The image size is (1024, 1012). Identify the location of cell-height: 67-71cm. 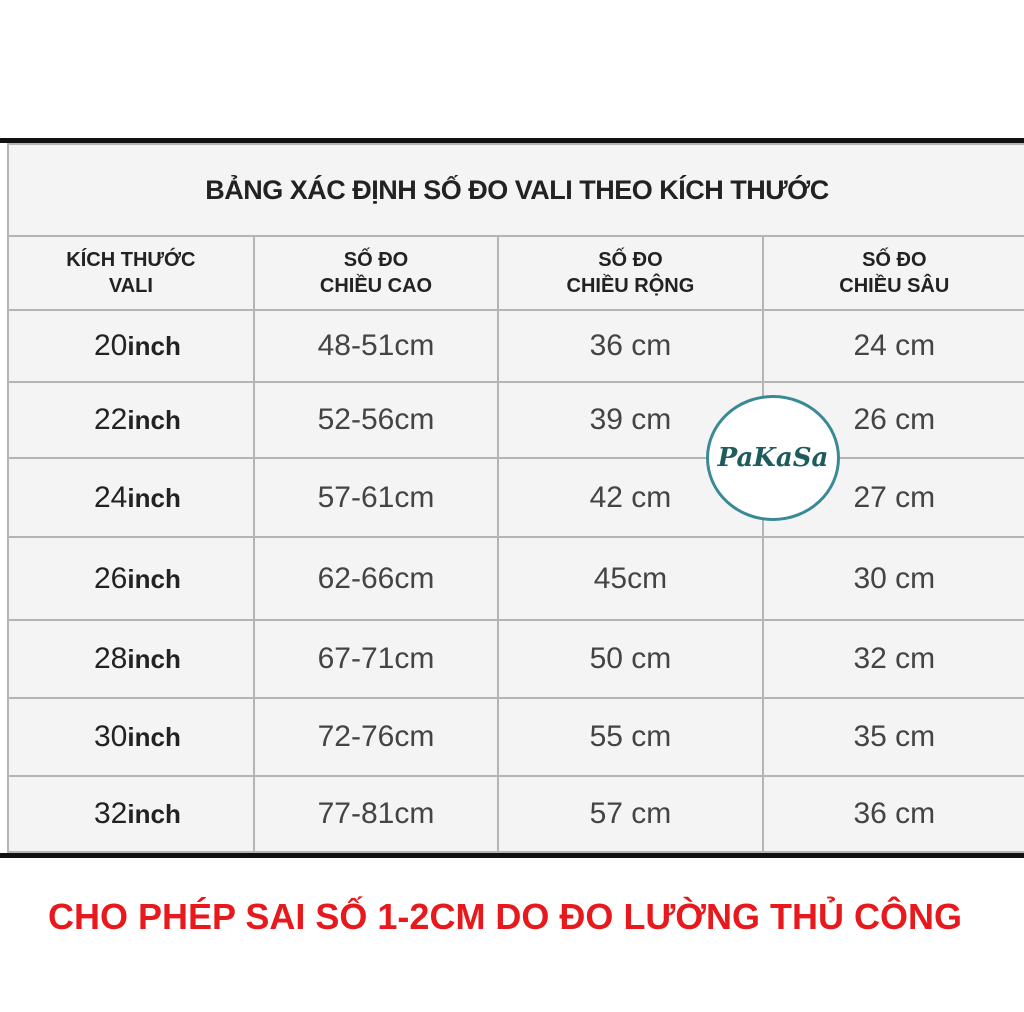
(376, 659).